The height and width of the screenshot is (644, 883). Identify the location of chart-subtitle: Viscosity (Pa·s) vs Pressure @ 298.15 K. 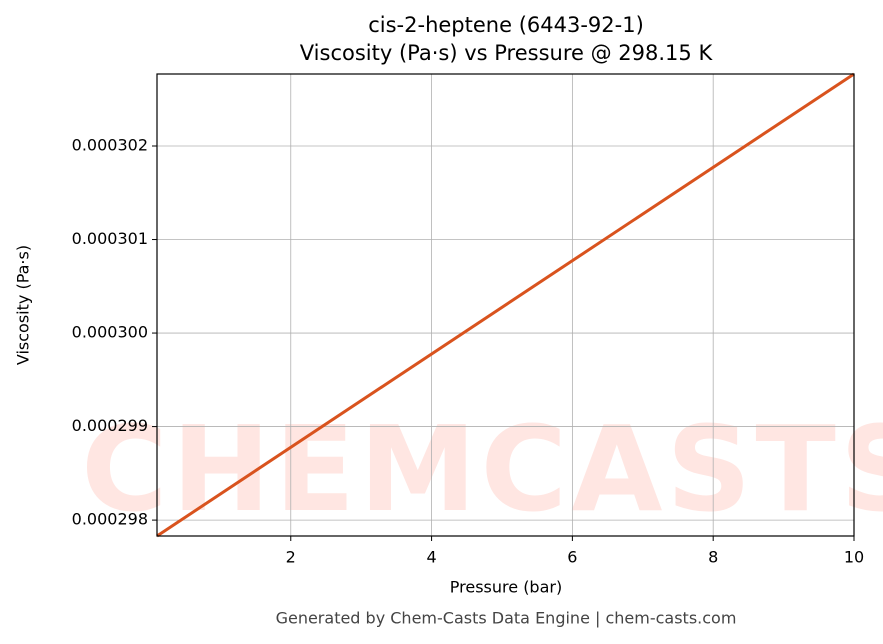
(507, 53).